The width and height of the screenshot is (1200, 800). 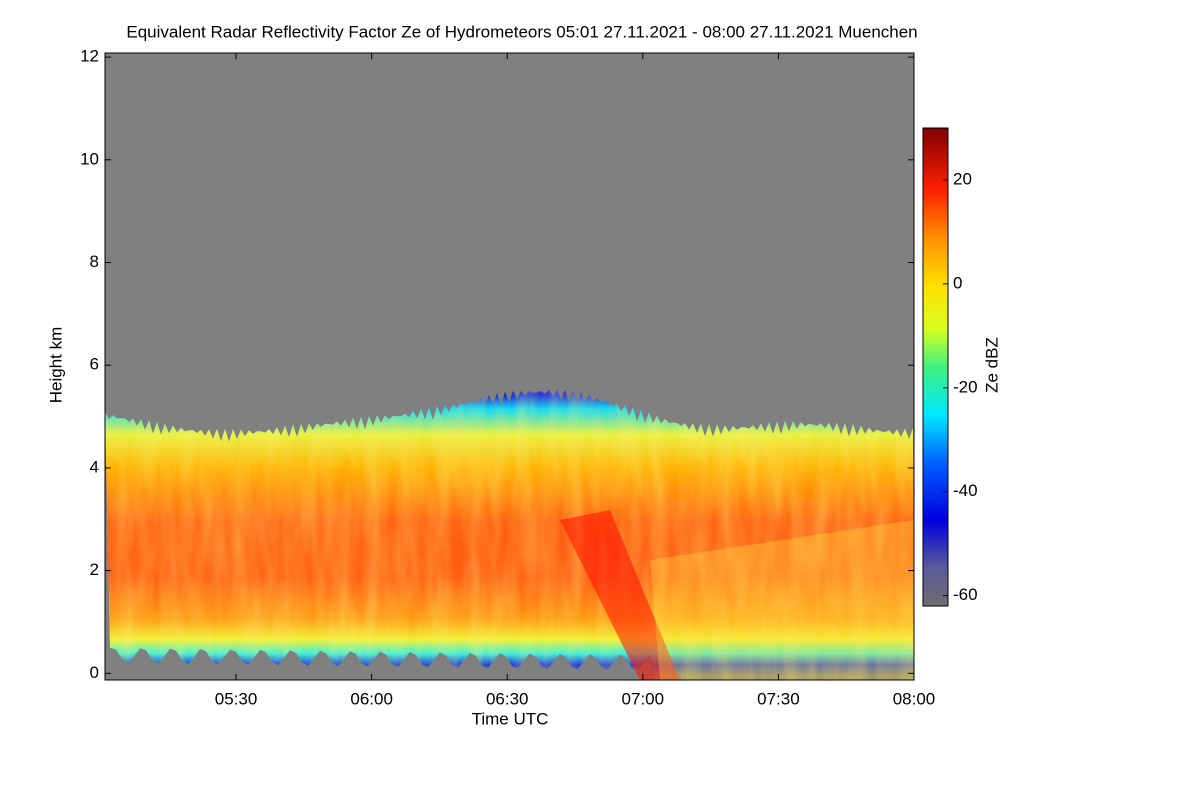 What do you see at coordinates (94, 672) in the screenshot?
I see `y-tick-label: 0` at bounding box center [94, 672].